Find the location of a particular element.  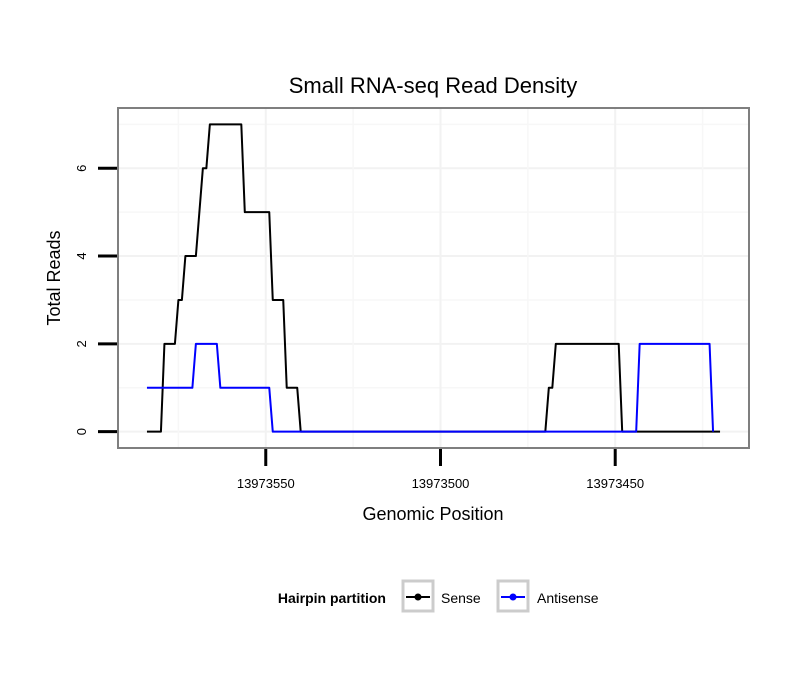

x-axis-title: Genomic Position is located at coordinates (432, 514).